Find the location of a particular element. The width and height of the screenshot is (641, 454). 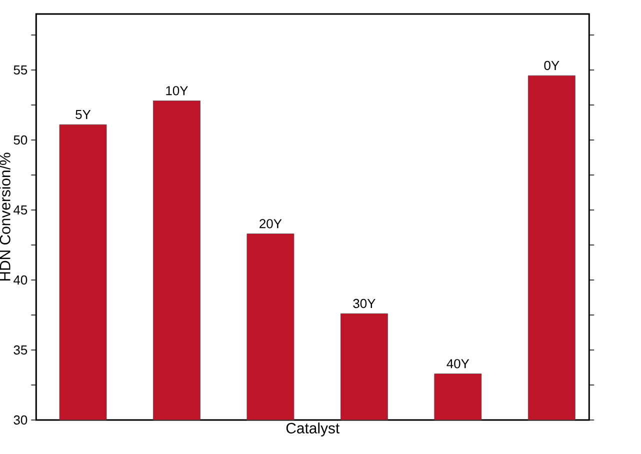

y-tick-label: 35 is located at coordinates (21, 350).